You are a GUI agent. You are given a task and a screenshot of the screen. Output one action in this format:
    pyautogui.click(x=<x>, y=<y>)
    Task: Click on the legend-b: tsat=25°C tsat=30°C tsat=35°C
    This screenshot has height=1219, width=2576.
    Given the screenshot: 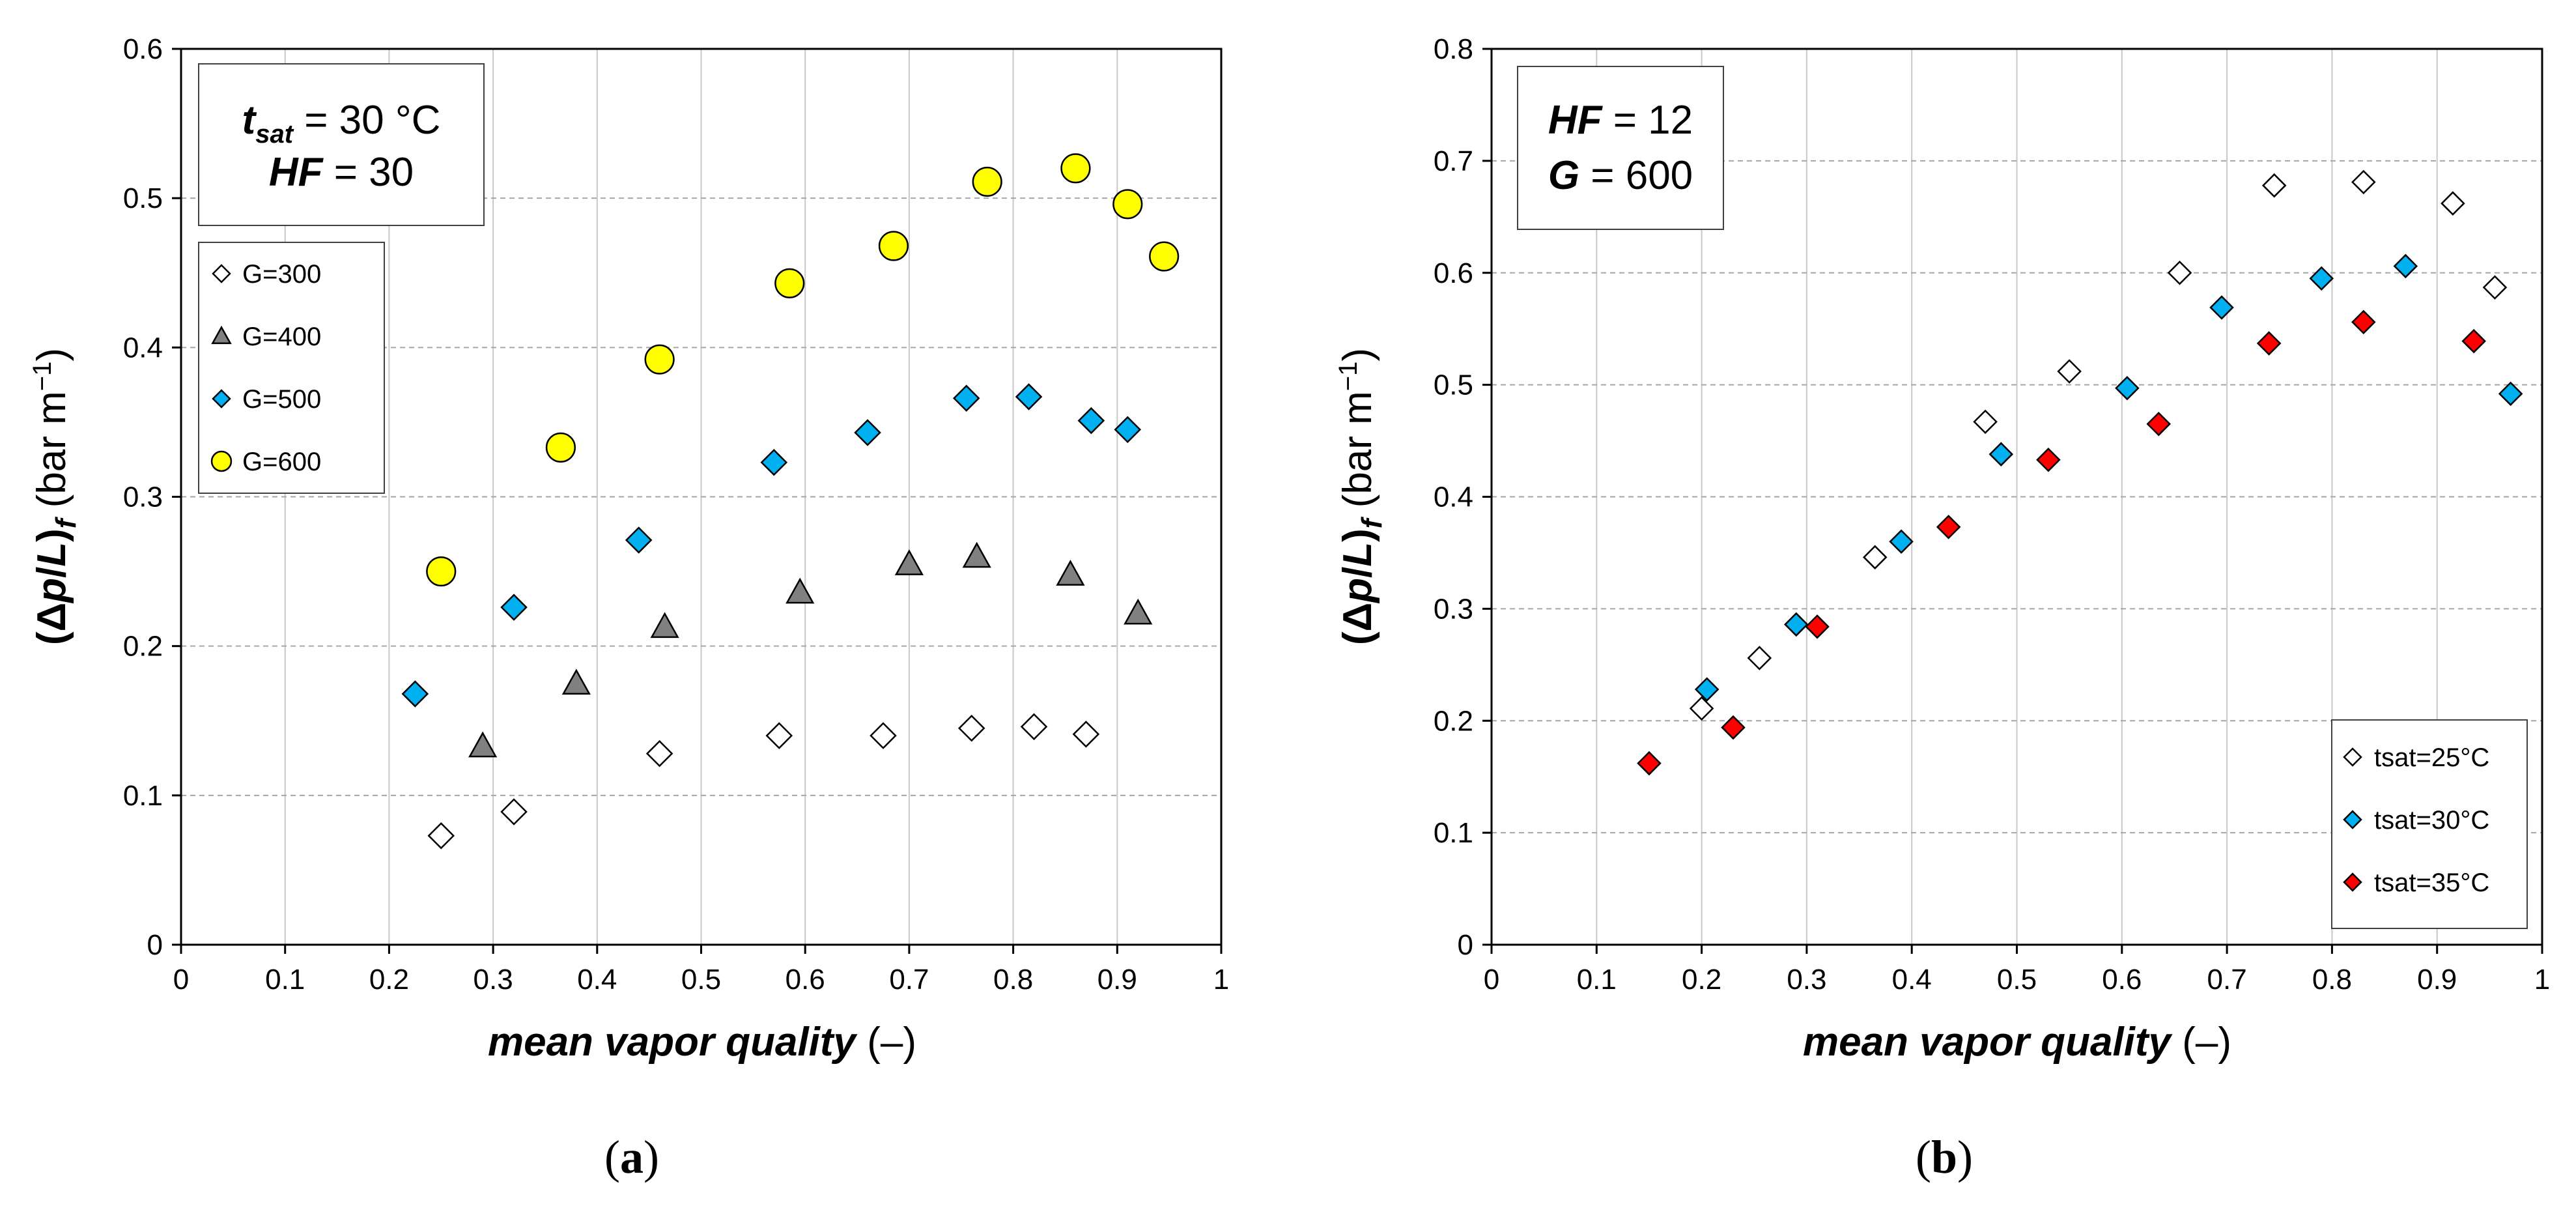 What is the action you would take?
    pyautogui.click(x=2429, y=824)
    